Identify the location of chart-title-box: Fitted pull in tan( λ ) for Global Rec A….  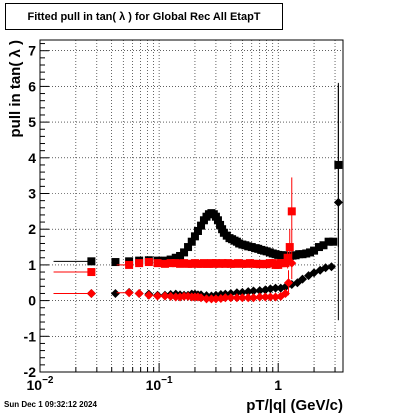
(144, 16).